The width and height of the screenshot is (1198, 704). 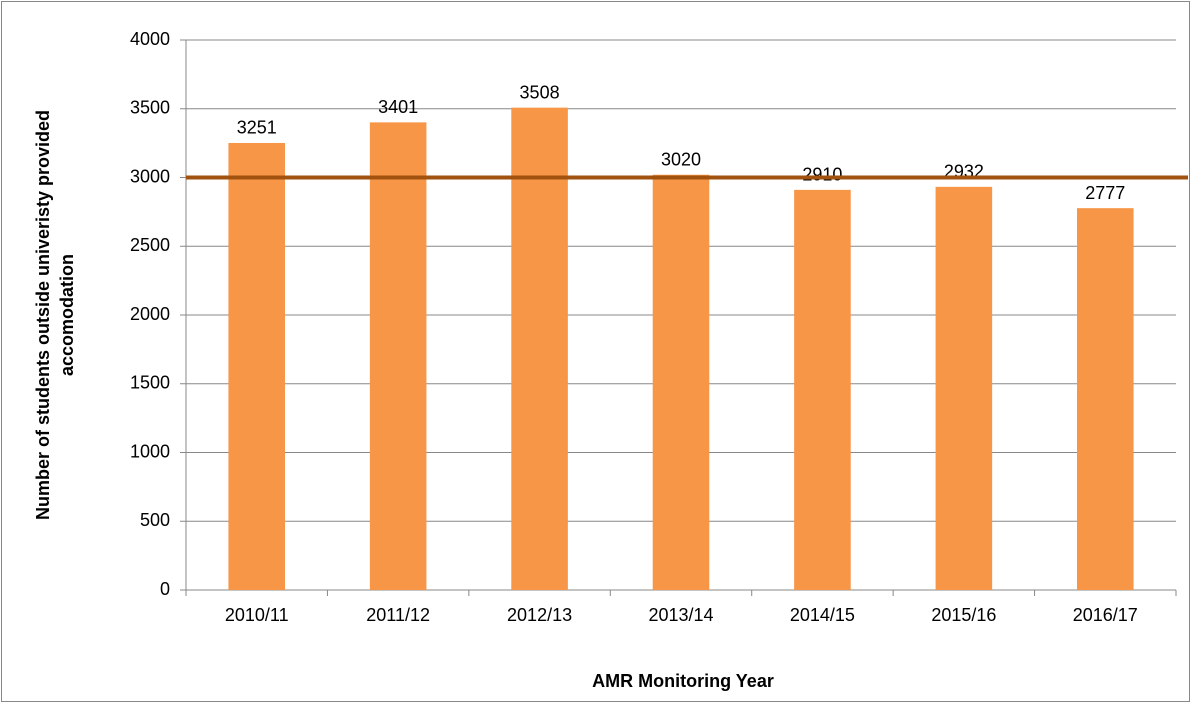 I want to click on data-label: 2777, so click(x=1105, y=193).